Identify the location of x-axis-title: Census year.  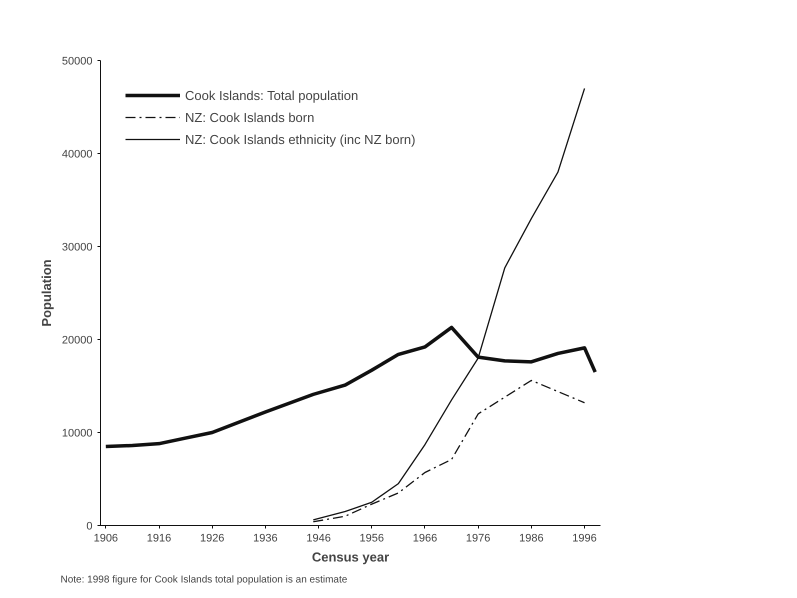
(351, 557).